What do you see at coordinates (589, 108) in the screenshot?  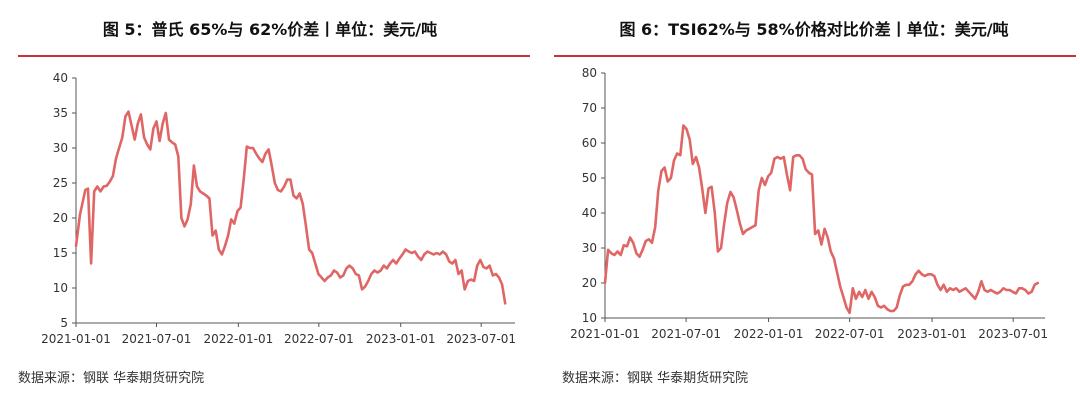 I see `y-tick-label: 70` at bounding box center [589, 108].